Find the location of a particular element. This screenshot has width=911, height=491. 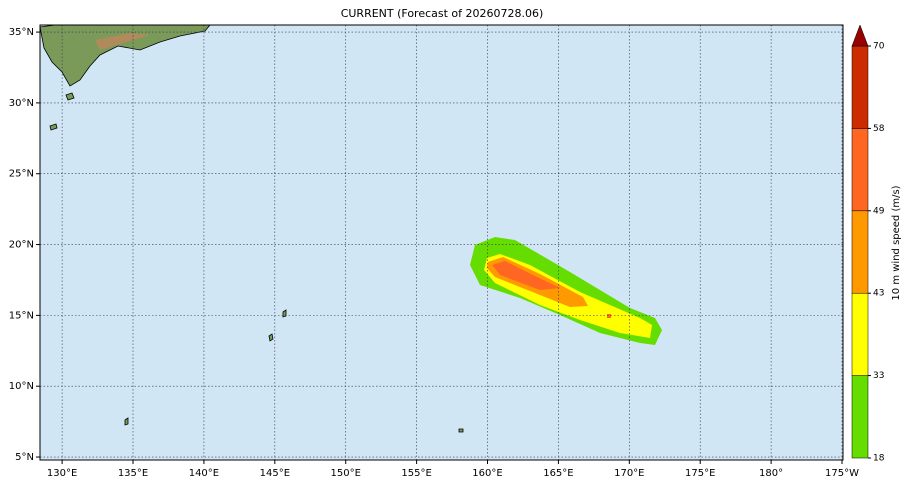

y-tick-label: 5°N is located at coordinates (24, 457).